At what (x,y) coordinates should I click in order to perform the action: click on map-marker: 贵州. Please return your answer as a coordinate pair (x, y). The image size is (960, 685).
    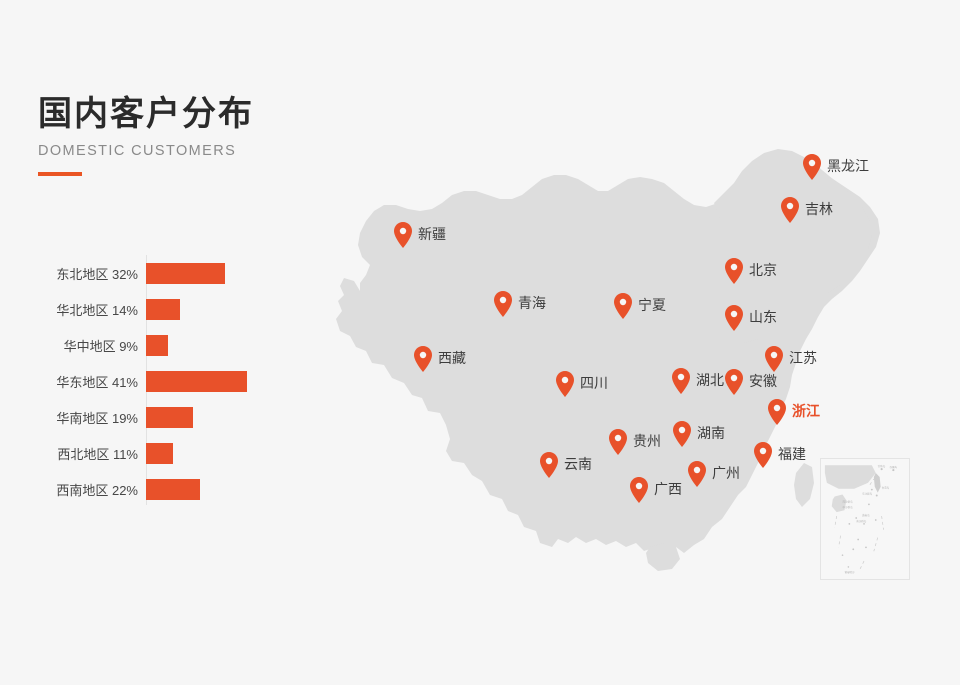
    Looking at the image, I should click on (635, 442).